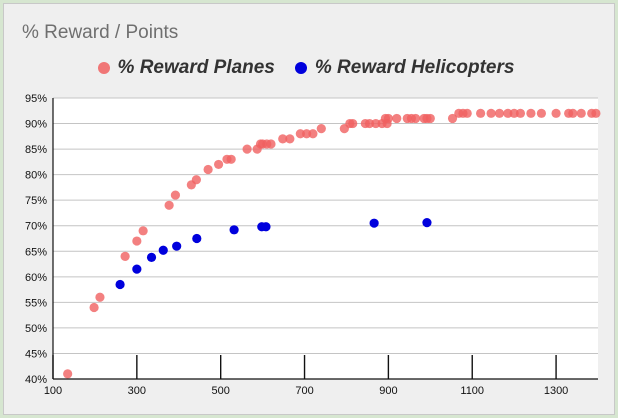 This screenshot has width=618, height=418. Describe the element at coordinates (103, 68) in the screenshot. I see `legend-swatch-planes` at that location.